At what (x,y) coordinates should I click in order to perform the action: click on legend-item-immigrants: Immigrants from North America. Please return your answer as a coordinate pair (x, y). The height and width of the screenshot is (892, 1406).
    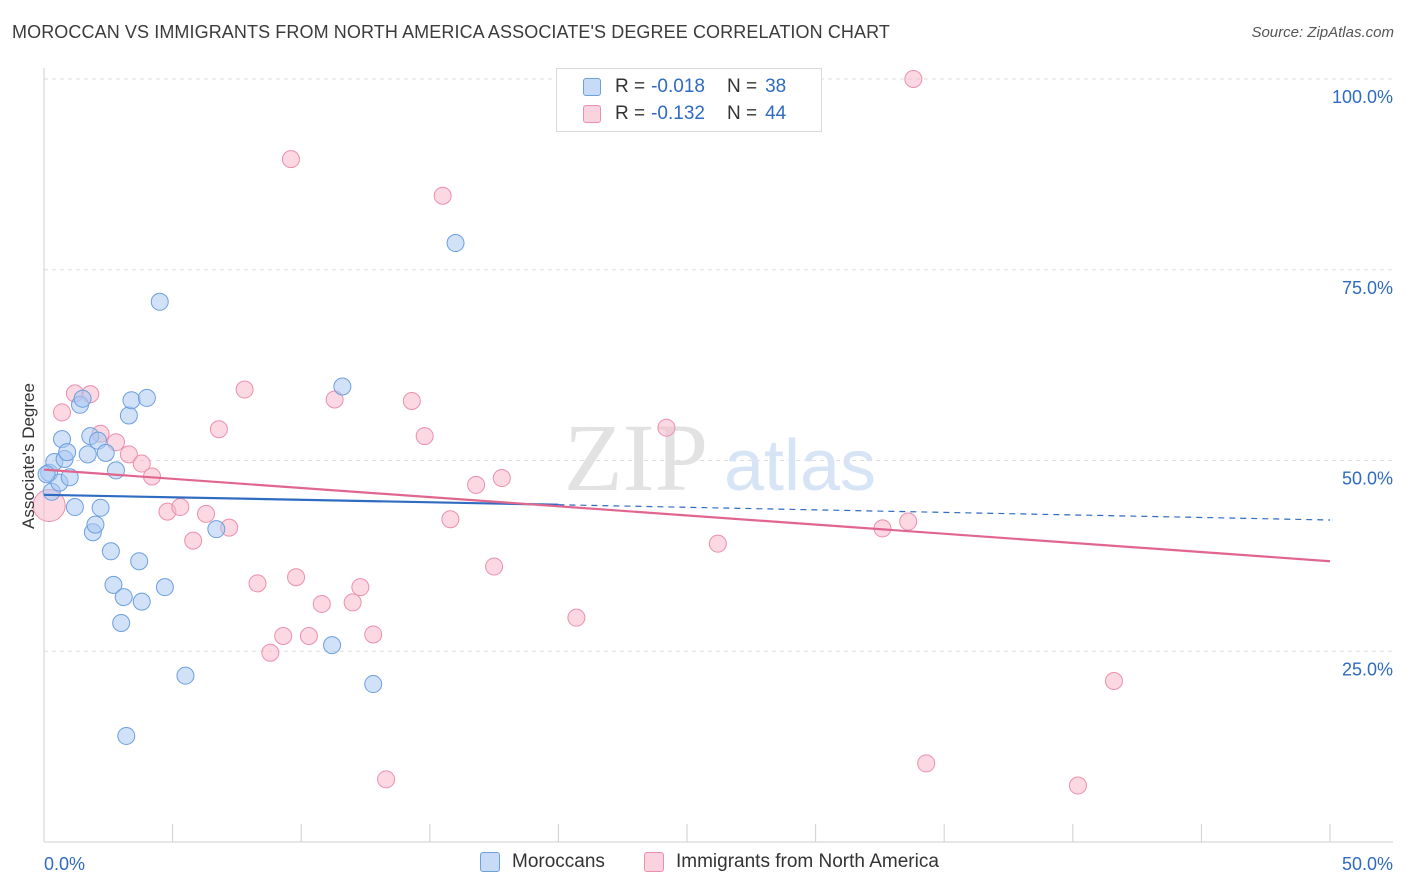
    Looking at the image, I should click on (791, 862).